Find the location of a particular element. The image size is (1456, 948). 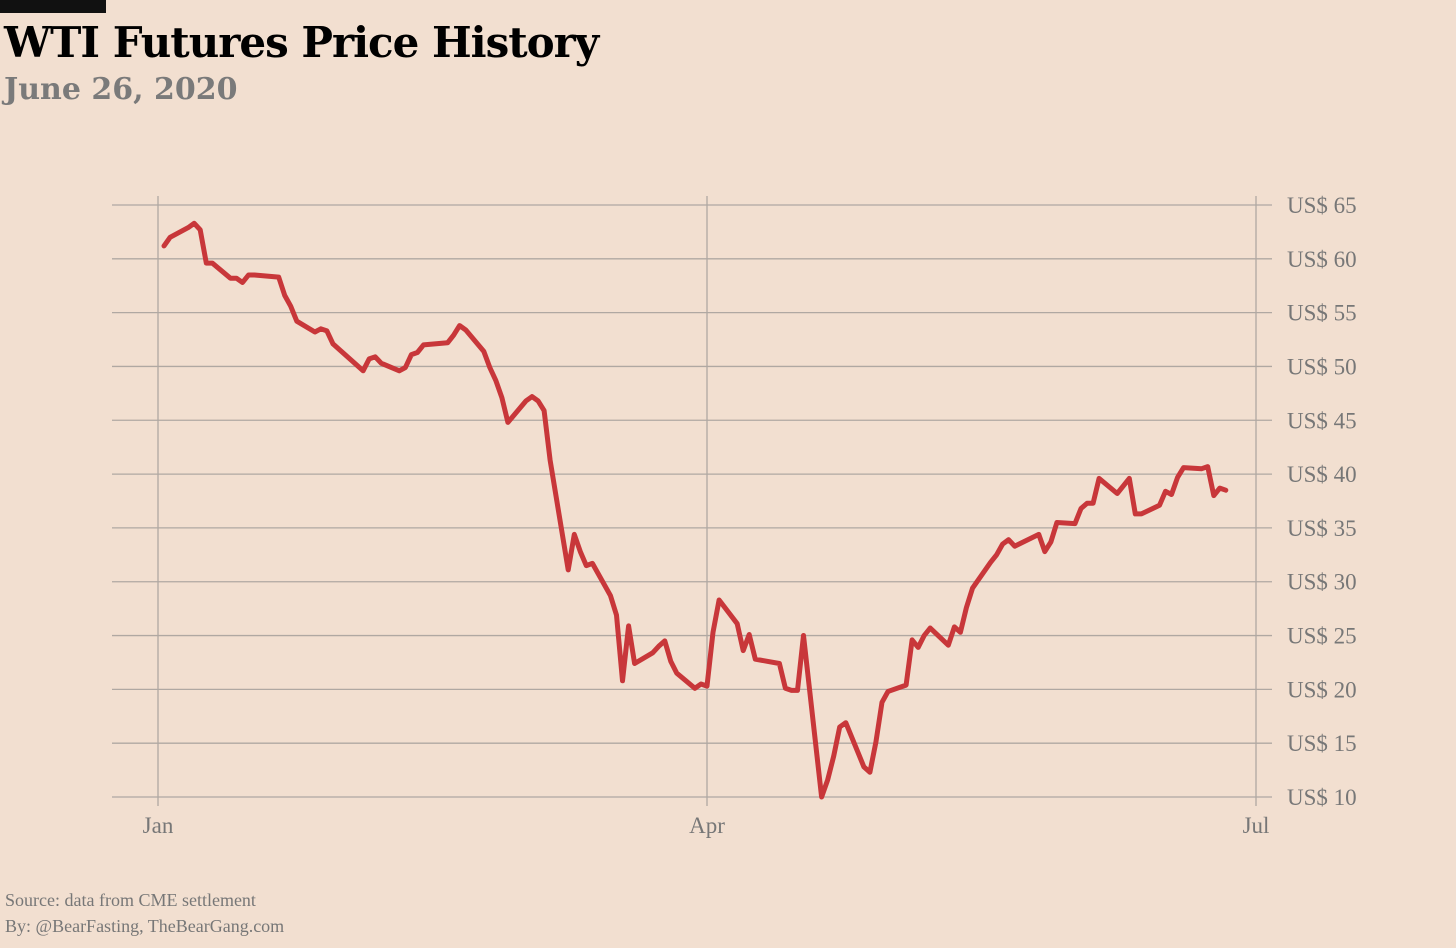

byline: By: @BearFasting, TheBearGang.com is located at coordinates (145, 926).